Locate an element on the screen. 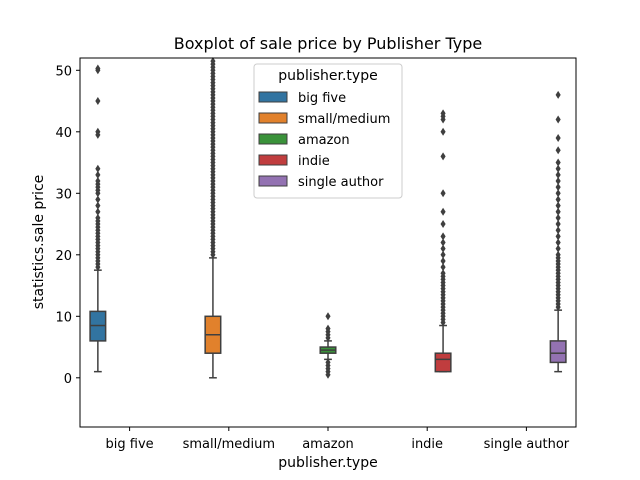 This screenshot has width=640, height=480. x-tick-label: small/medium is located at coordinates (229, 444).